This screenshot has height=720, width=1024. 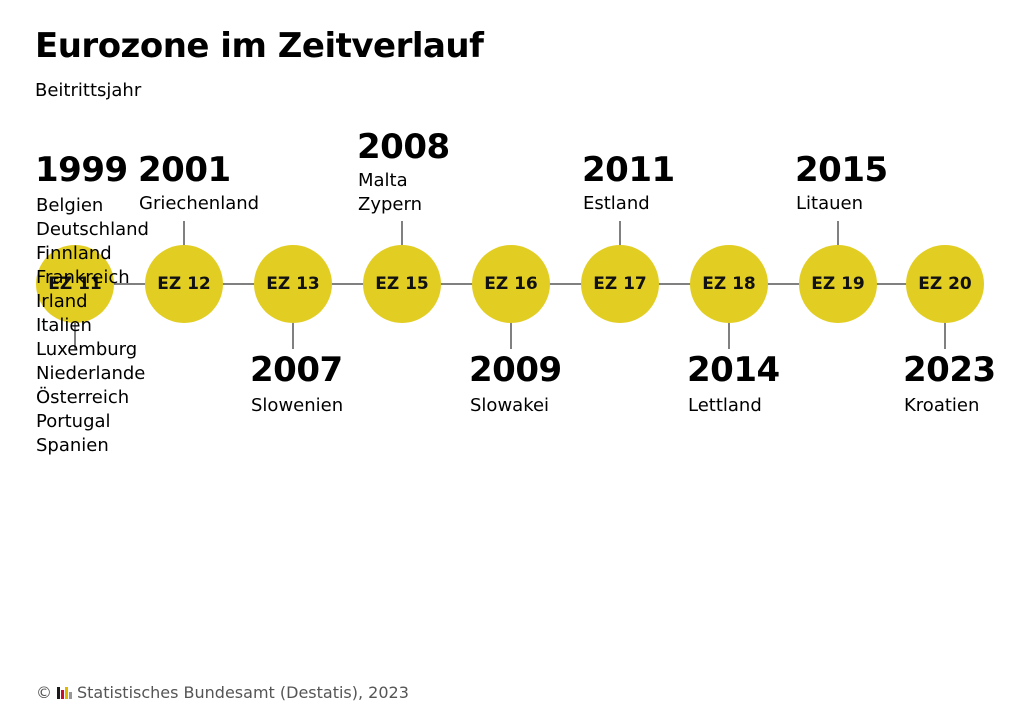 I want to click on country-name: Niederlande, so click(x=91, y=373).